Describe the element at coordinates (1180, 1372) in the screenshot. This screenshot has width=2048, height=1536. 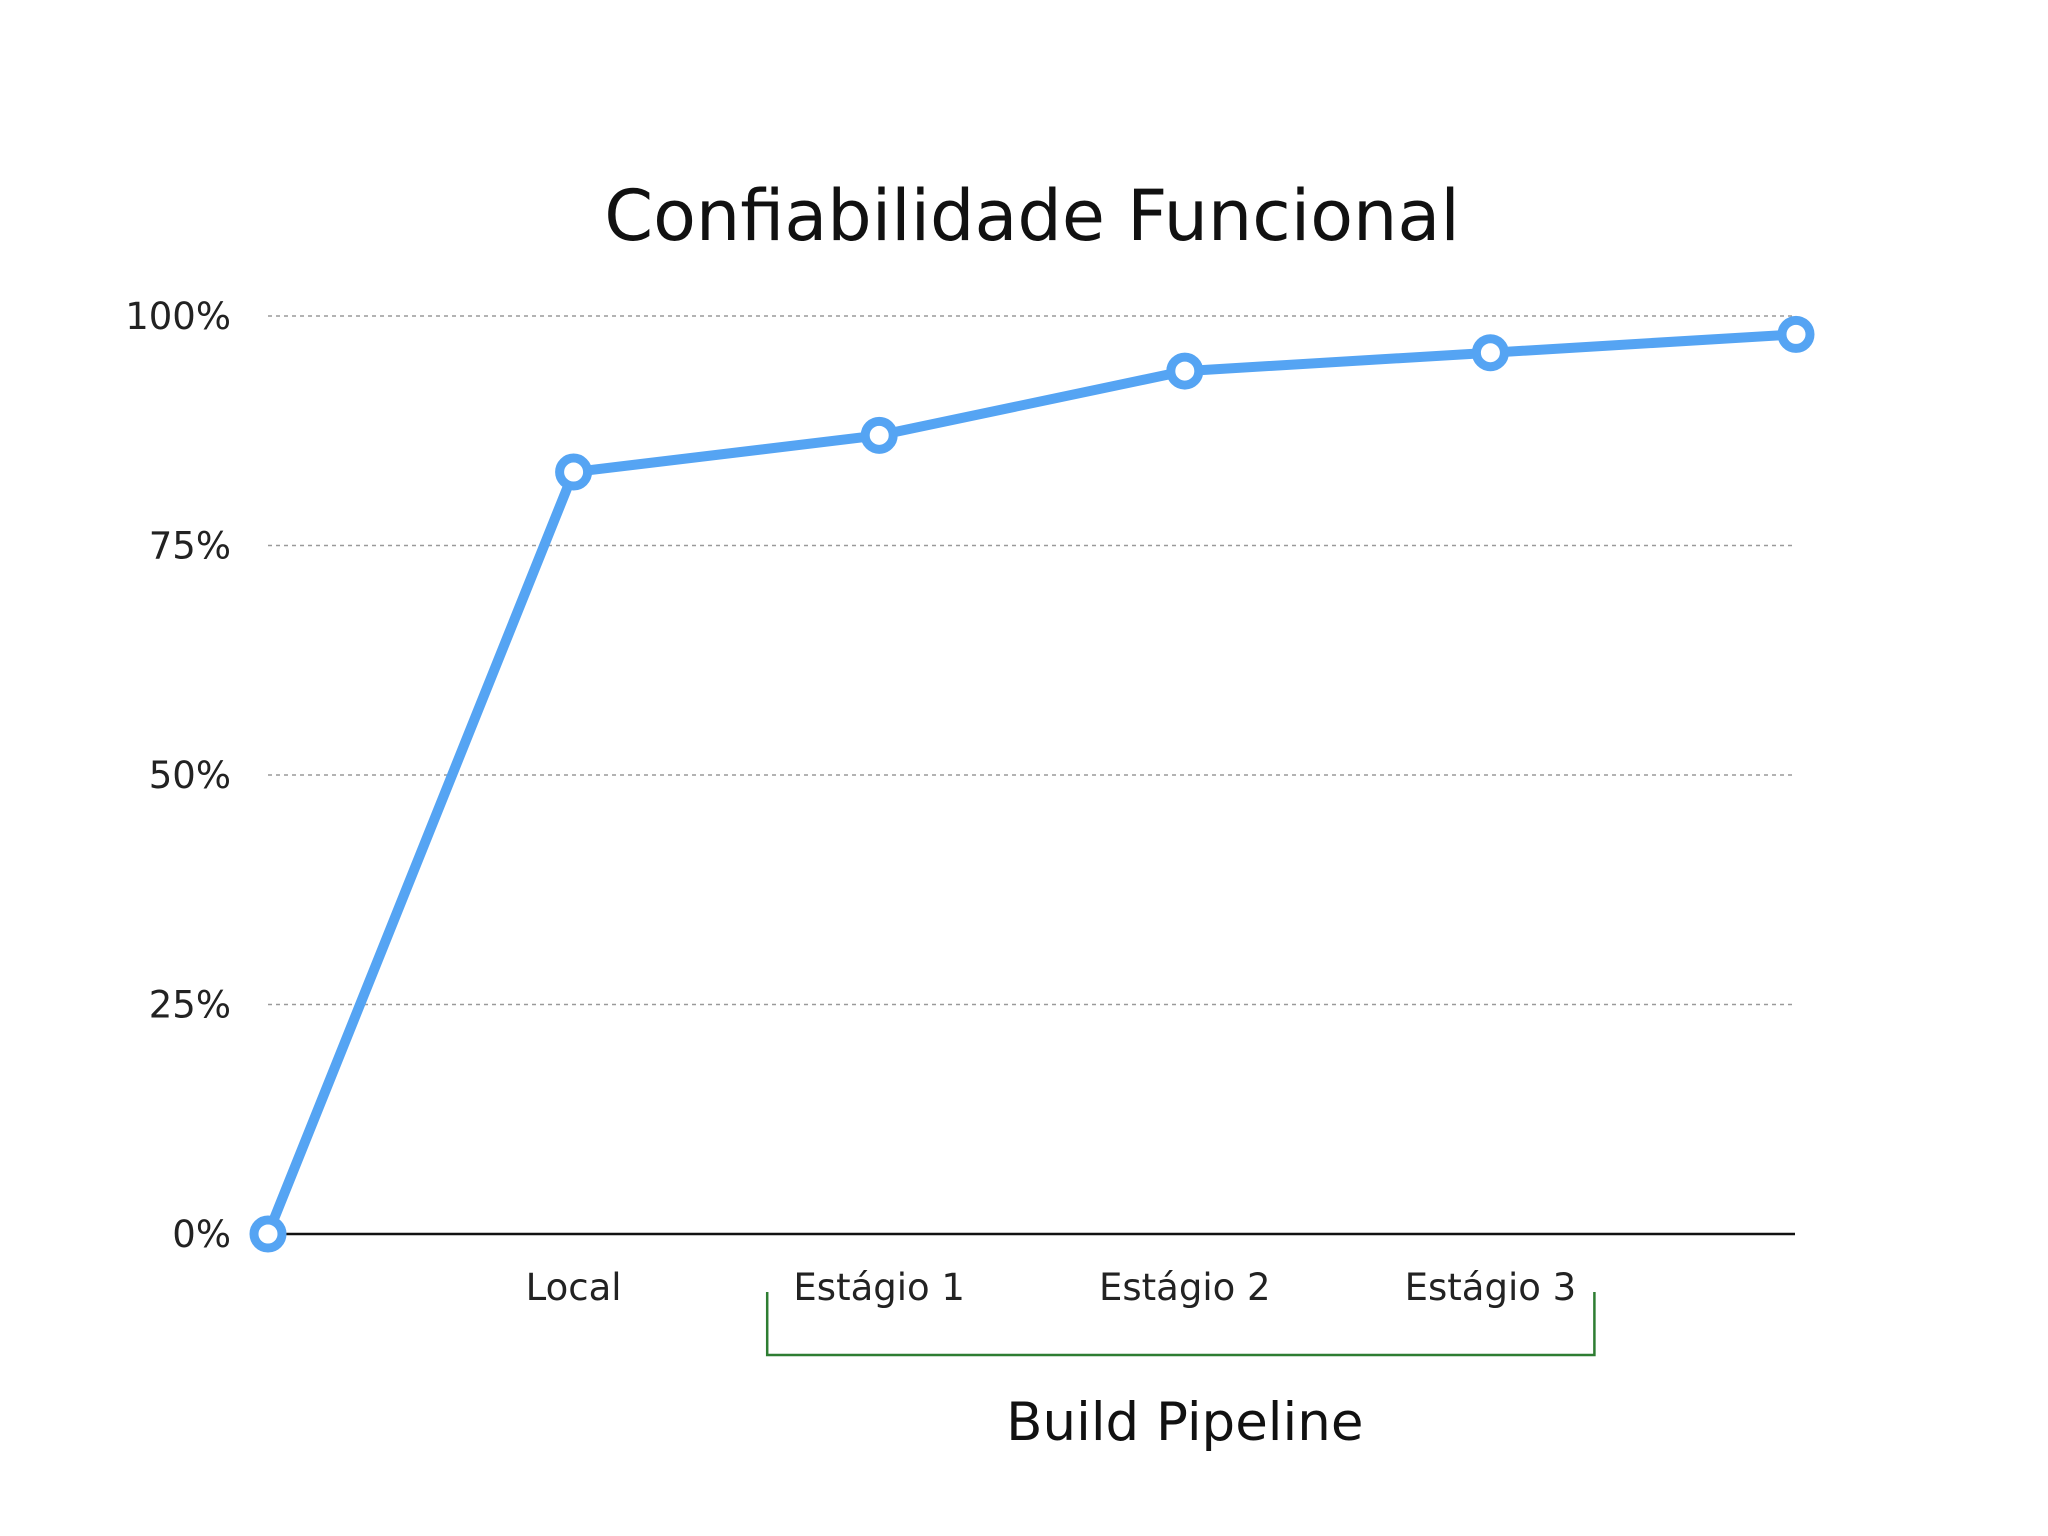
I see `build-pipeline-bracket: Build Pipeline` at that location.